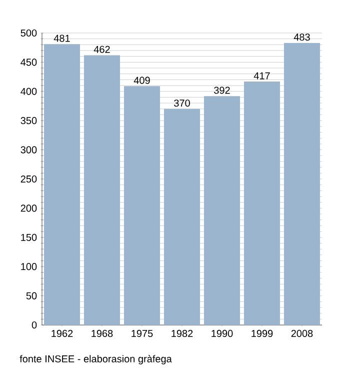 The height and width of the screenshot is (373, 350). Describe the element at coordinates (62, 38) in the screenshot. I see `data-label: 481` at that location.